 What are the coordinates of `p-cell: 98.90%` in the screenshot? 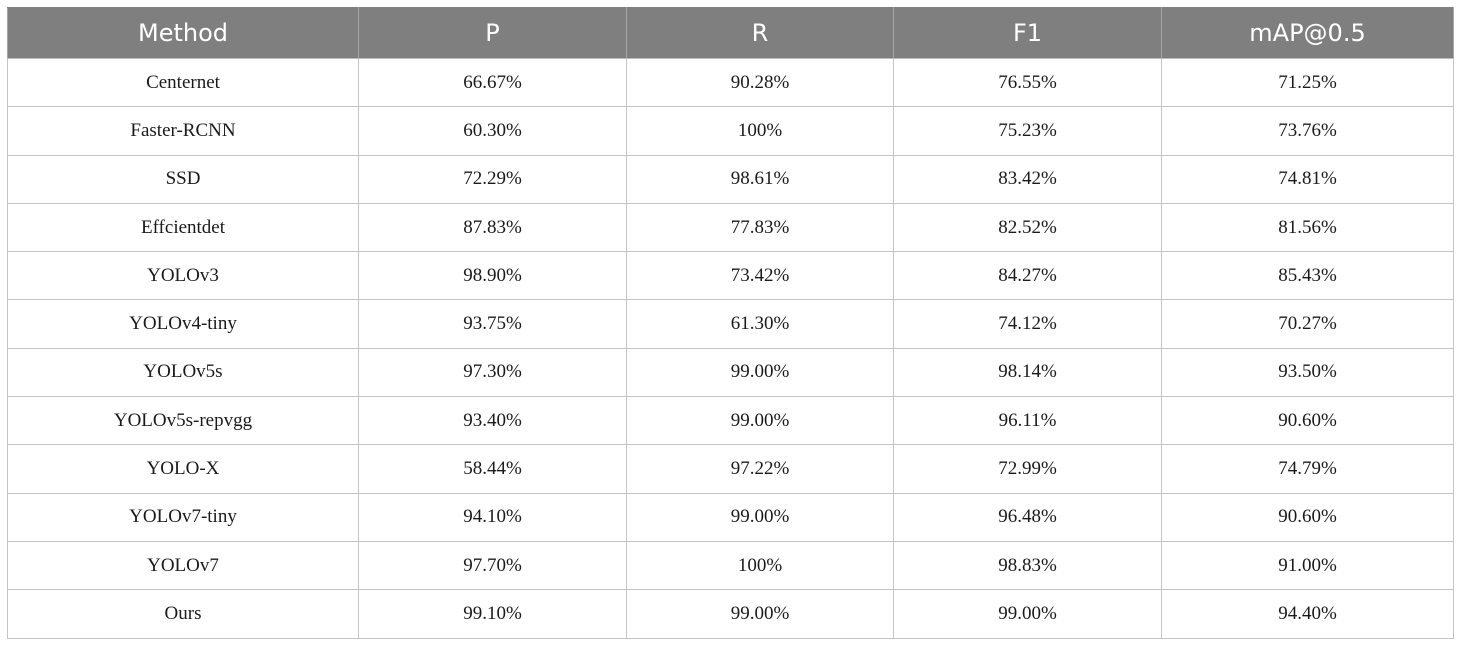 It's located at (492, 276).